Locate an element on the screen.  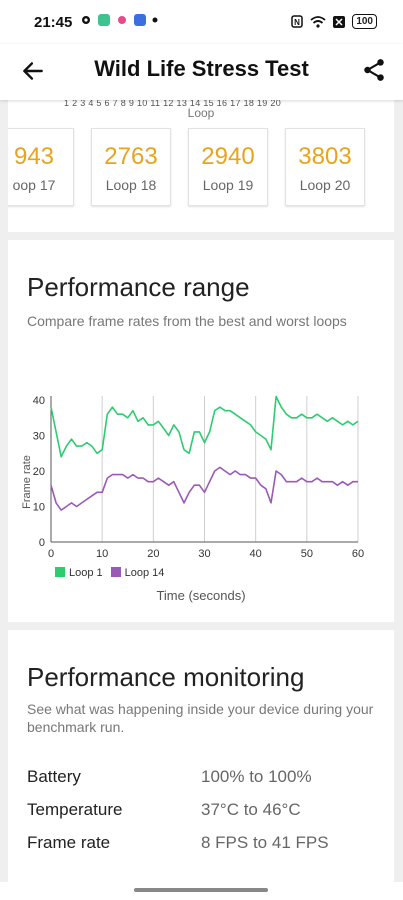
notification-icons is located at coordinates (119, 20).